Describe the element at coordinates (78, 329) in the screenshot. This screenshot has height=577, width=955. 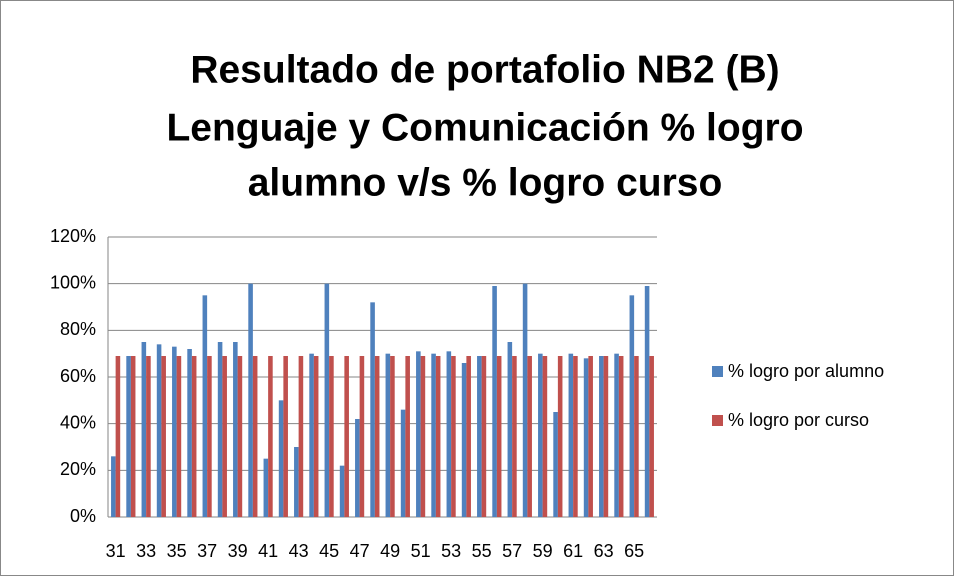
I see `y-tick-label: 80%` at that location.